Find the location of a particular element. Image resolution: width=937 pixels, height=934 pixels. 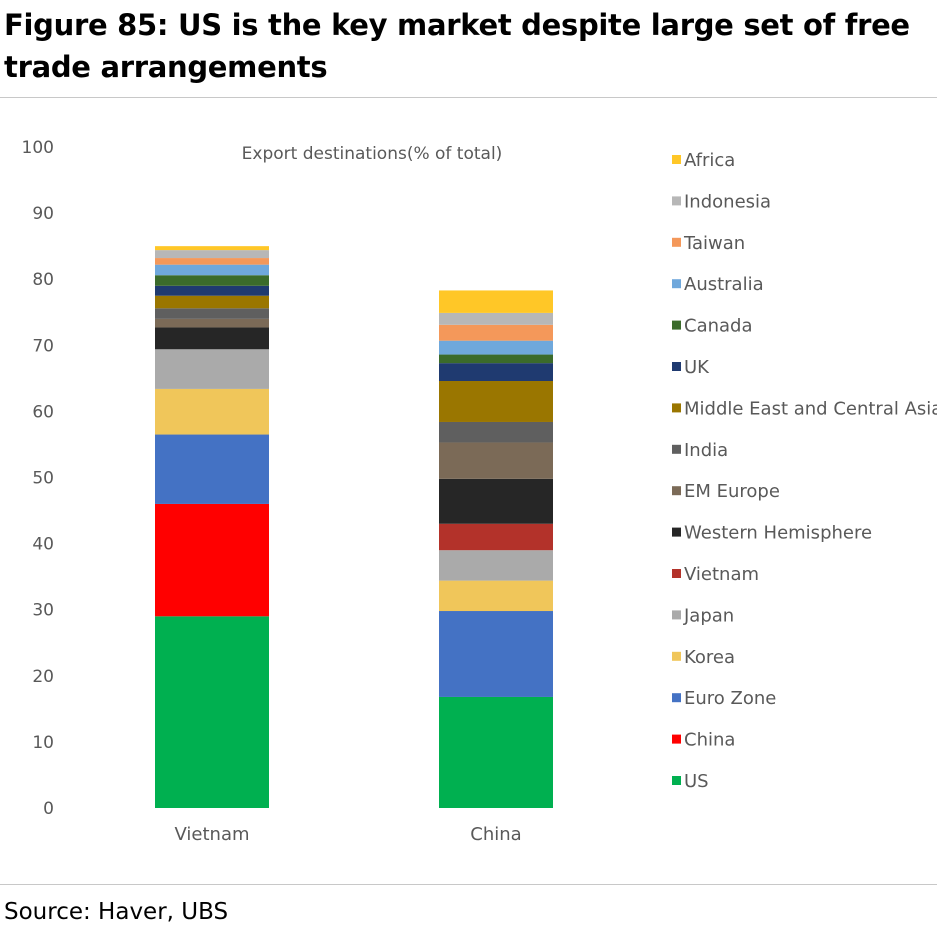

legend-item: EM Europe is located at coordinates (726, 491).